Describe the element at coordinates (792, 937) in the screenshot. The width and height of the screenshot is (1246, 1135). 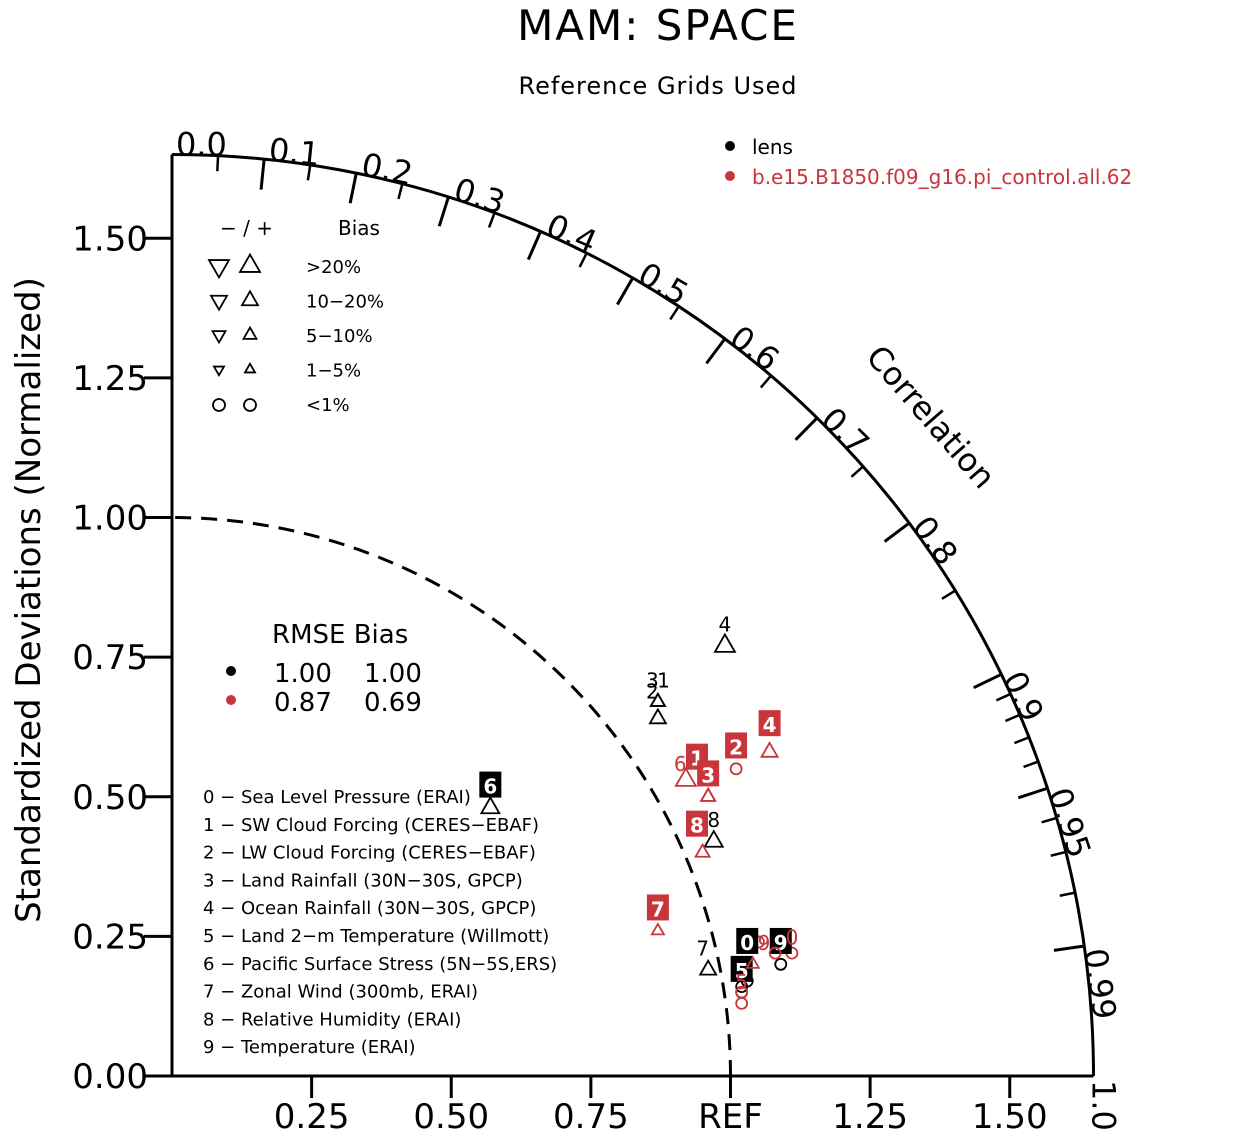
I see `point-label: 0` at that location.